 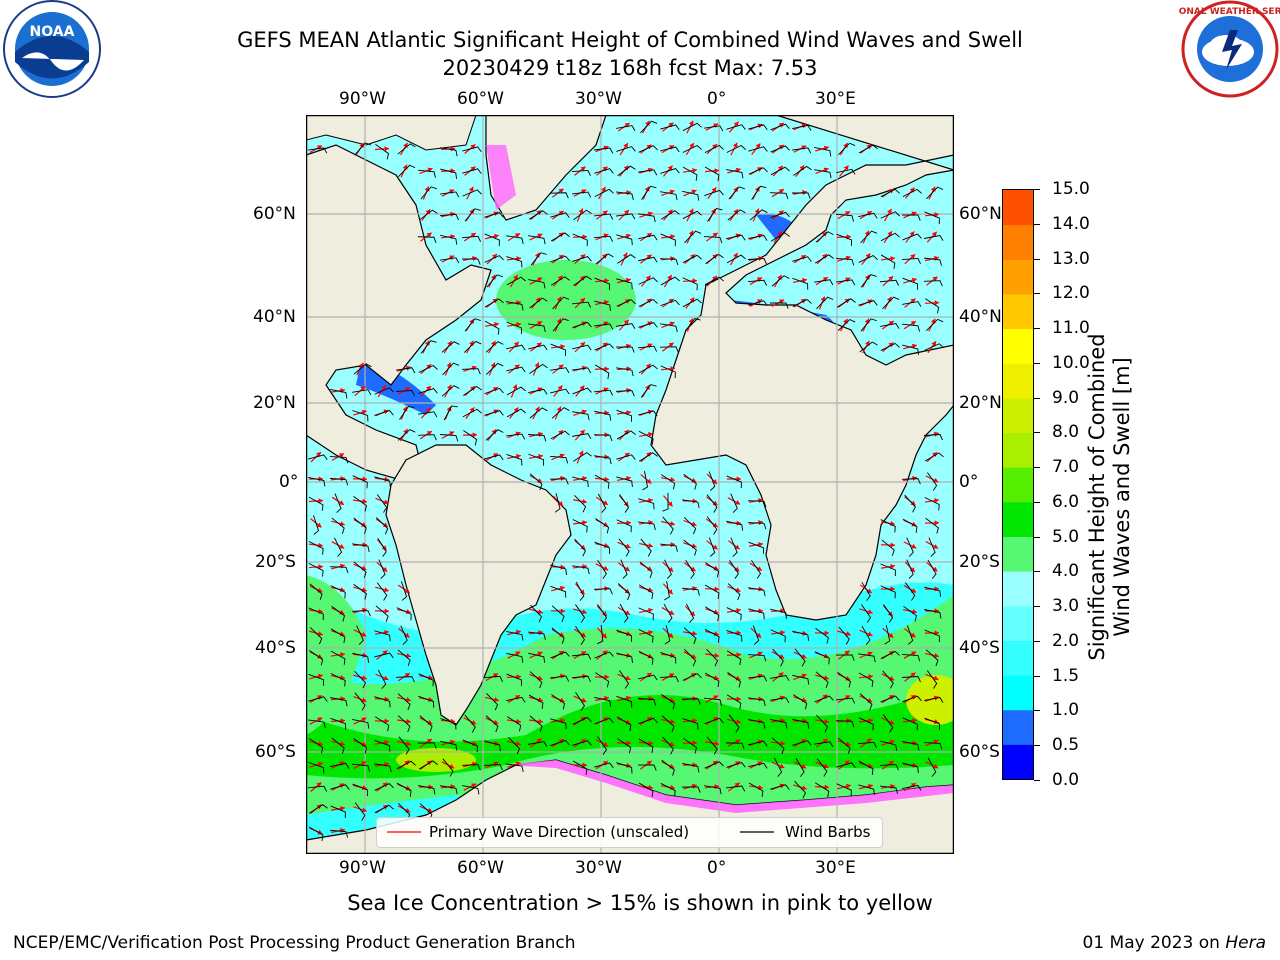 I want to click on land-greenland, so click(x=546, y=168).